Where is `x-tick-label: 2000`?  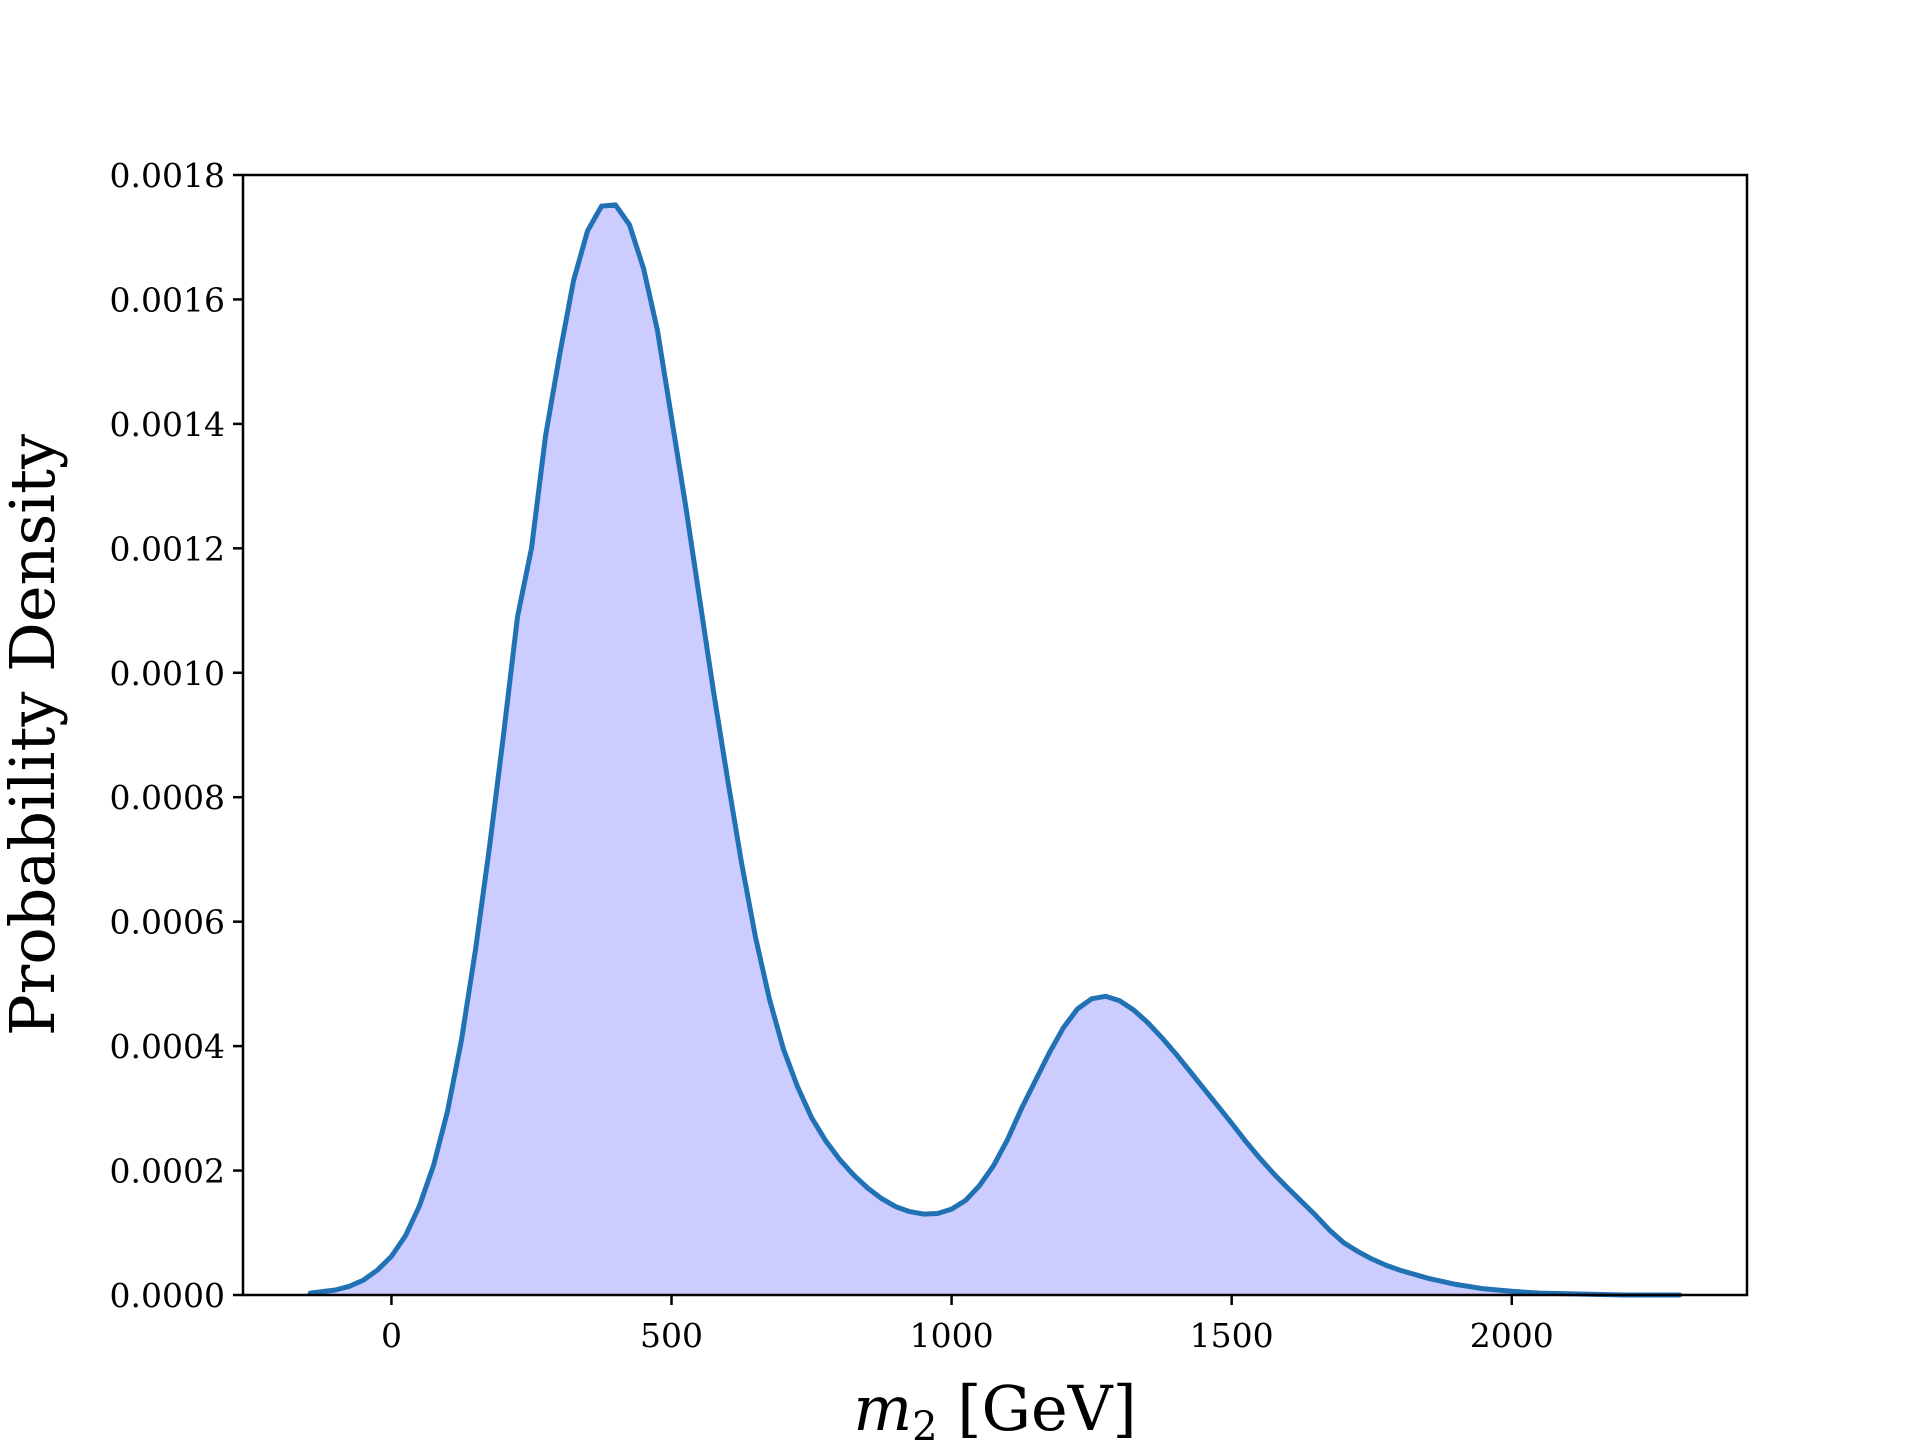 x-tick-label: 2000 is located at coordinates (1512, 1335).